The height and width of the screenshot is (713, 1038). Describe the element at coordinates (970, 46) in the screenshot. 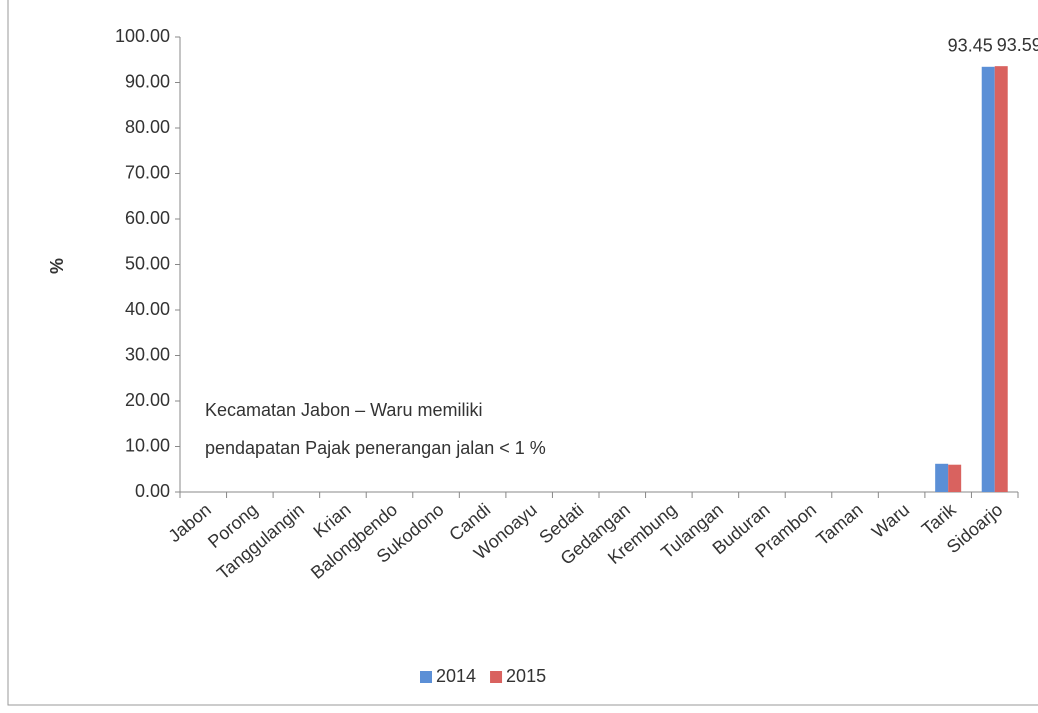

I see `data-label: 93.45` at that location.